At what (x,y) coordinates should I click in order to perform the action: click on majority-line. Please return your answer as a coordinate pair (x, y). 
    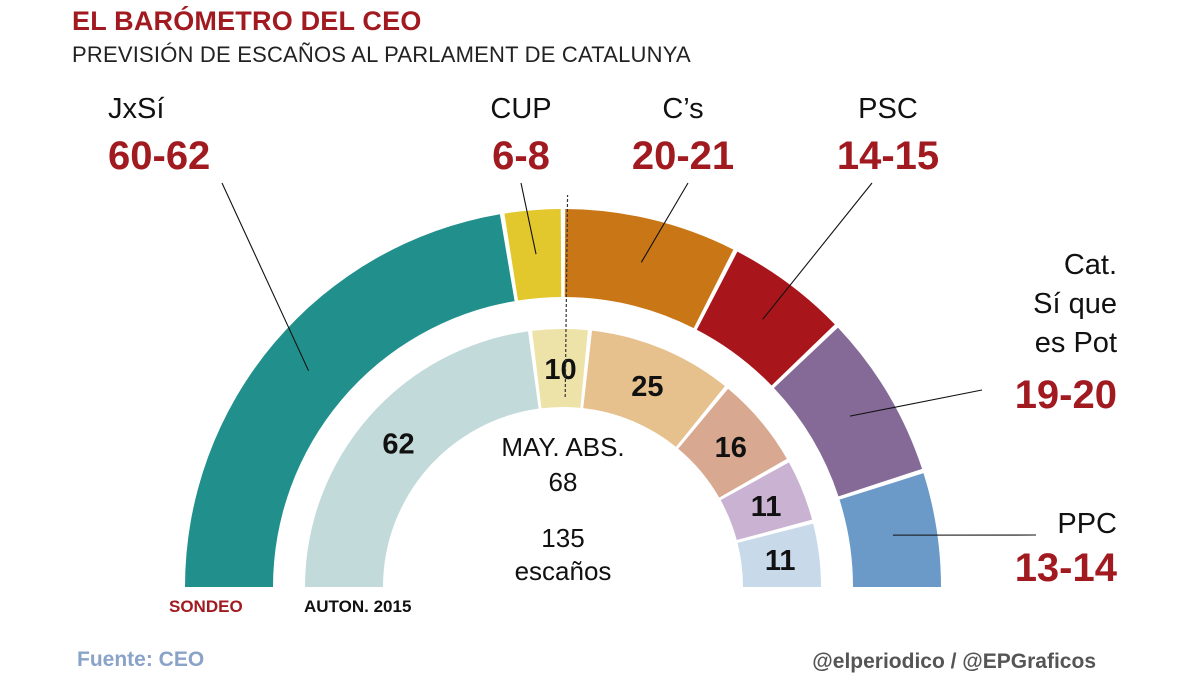
    Looking at the image, I should click on (566, 296).